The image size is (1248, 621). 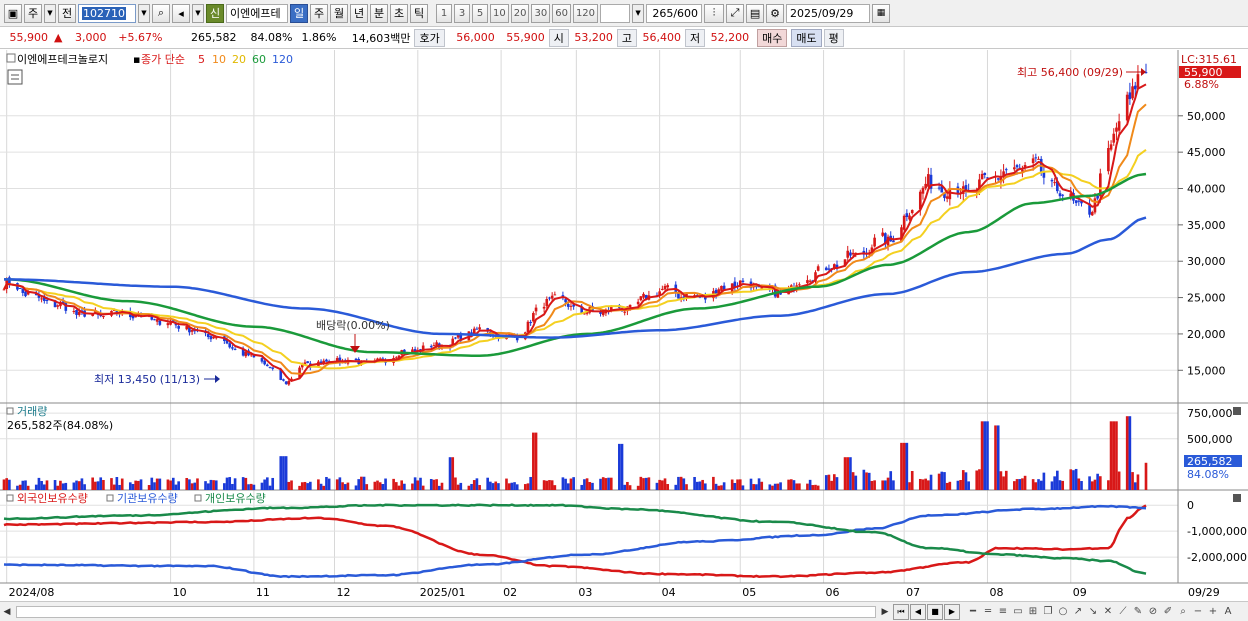 I want to click on zoom-in-icon: +, so click(x=1213, y=611).